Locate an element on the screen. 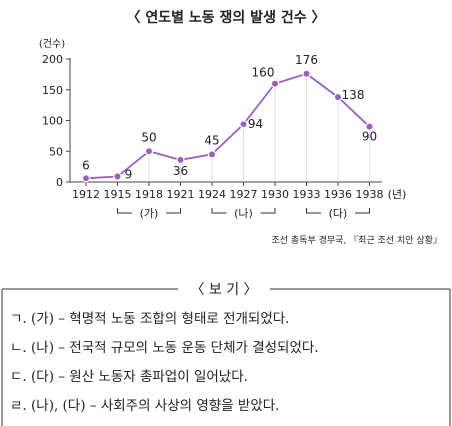  x-tick-label: 1924 is located at coordinates (212, 194).